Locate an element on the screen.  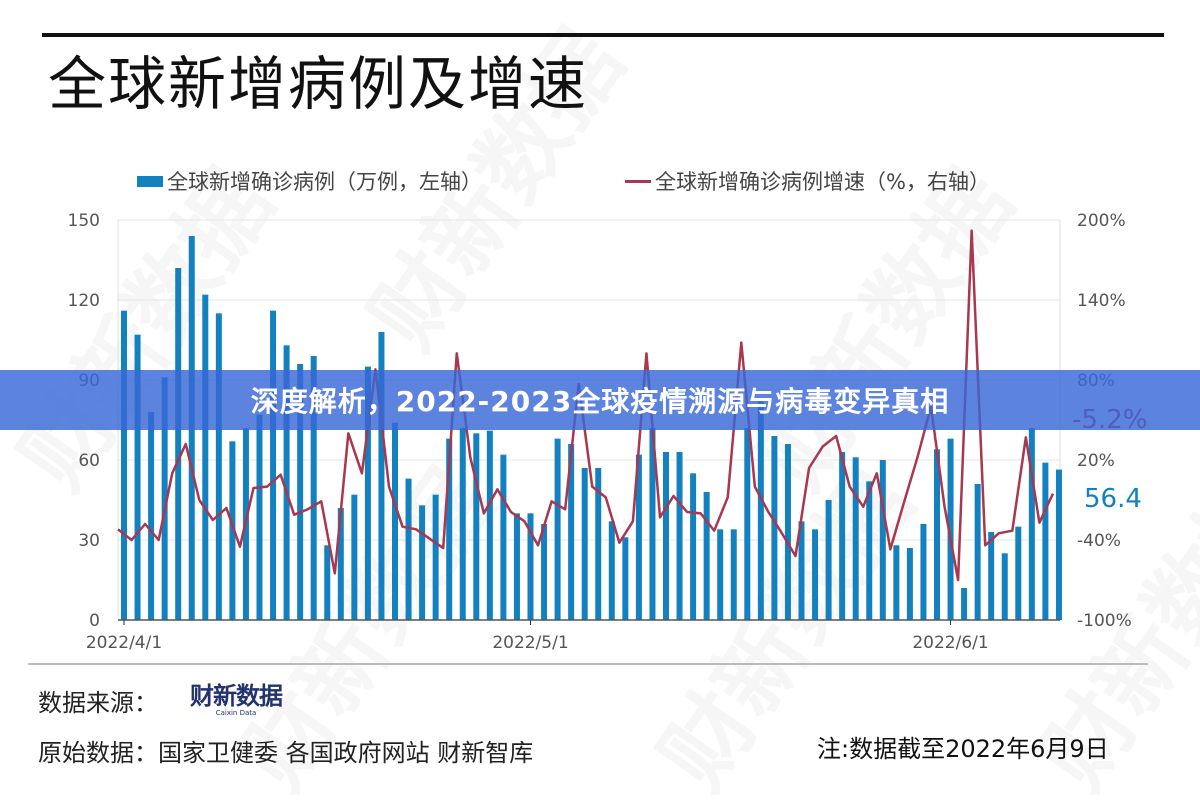
line-swatch-icon is located at coordinates (638, 181).